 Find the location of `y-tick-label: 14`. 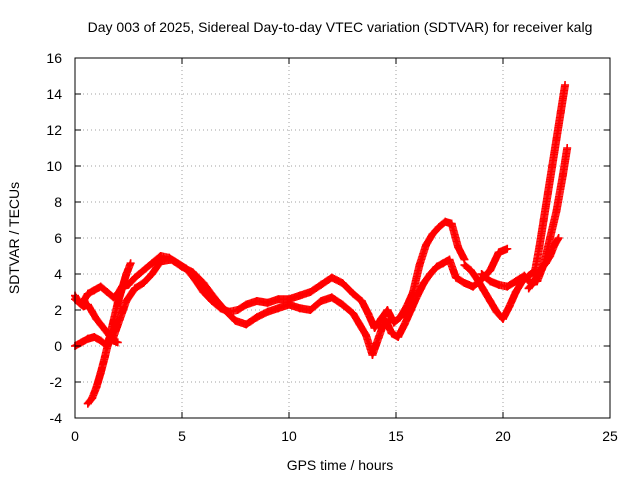

y-tick-label: 14 is located at coordinates (54, 94).